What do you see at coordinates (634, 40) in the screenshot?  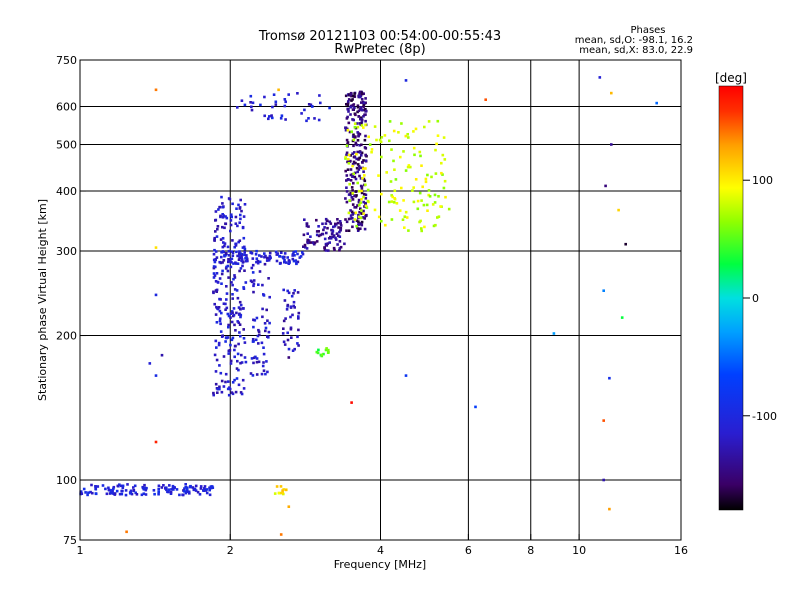 I see `phase-stats-o: mean, sd,O: -98.1, 16.2` at bounding box center [634, 40].